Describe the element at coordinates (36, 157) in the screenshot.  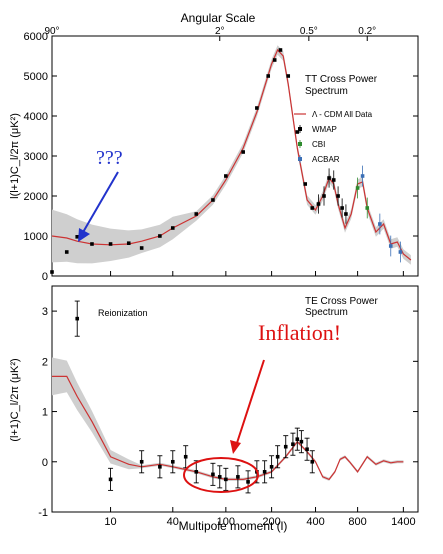
I see `tt-y-tick-label: 3000` at that location.